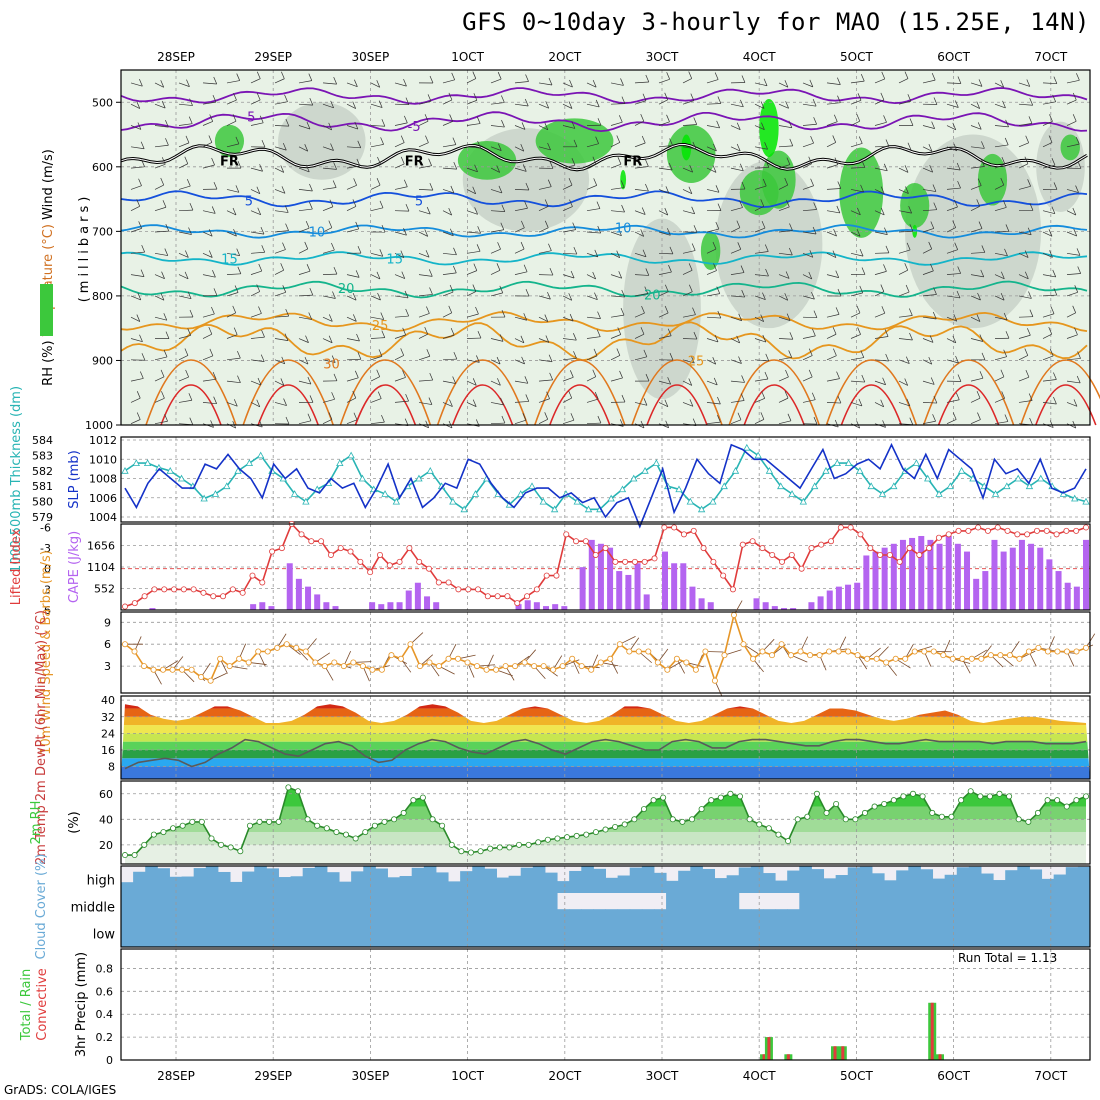 The width and height of the screenshot is (1100, 1100). I want to click on freezing-level-line, so click(604, 157).